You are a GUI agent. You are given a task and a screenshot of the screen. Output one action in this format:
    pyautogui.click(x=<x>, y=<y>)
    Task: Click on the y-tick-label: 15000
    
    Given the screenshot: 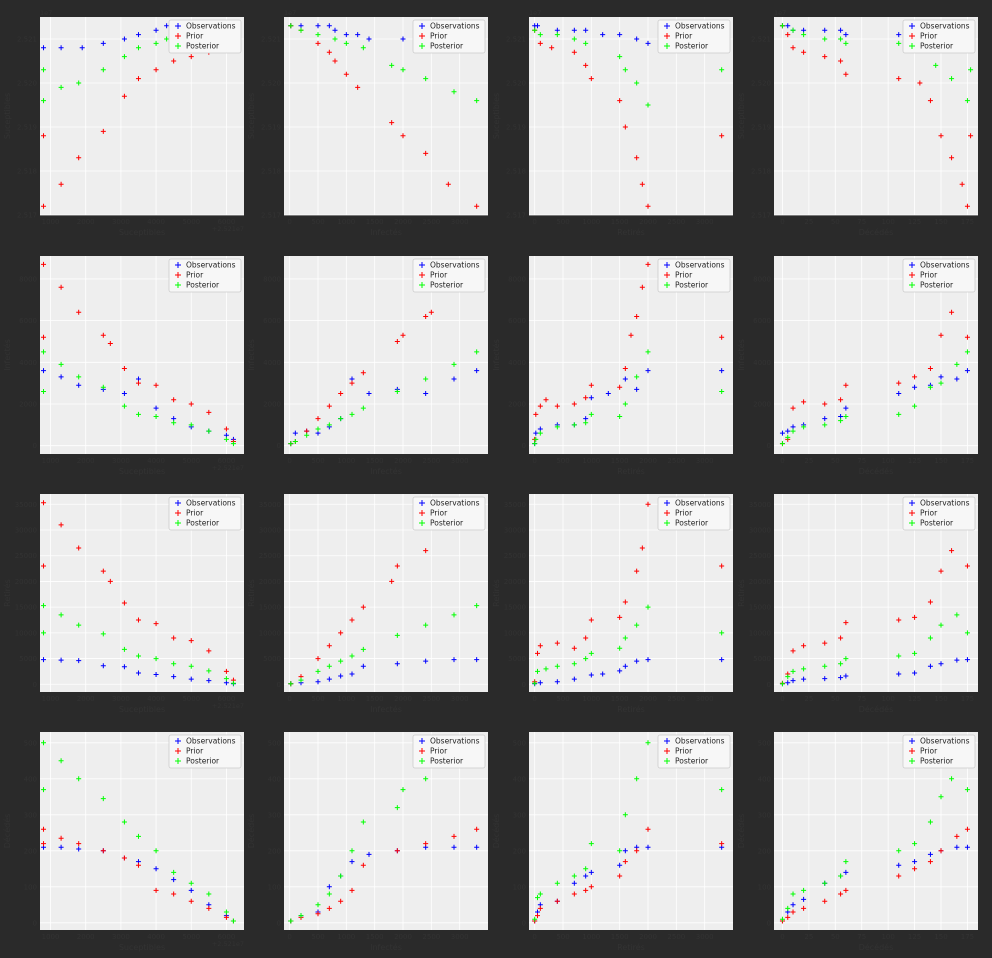 What is the action you would take?
    pyautogui.click(x=26, y=608)
    